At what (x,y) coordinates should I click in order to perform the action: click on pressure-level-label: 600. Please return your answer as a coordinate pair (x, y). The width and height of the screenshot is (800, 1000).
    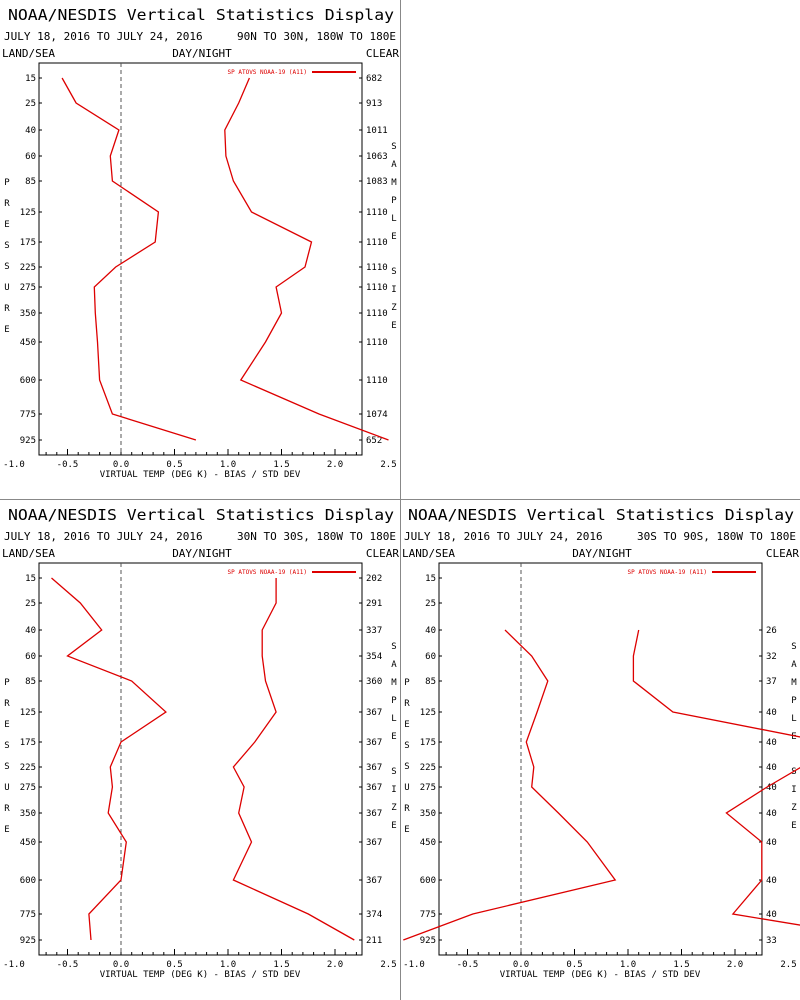
    Looking at the image, I should click on (28, 381).